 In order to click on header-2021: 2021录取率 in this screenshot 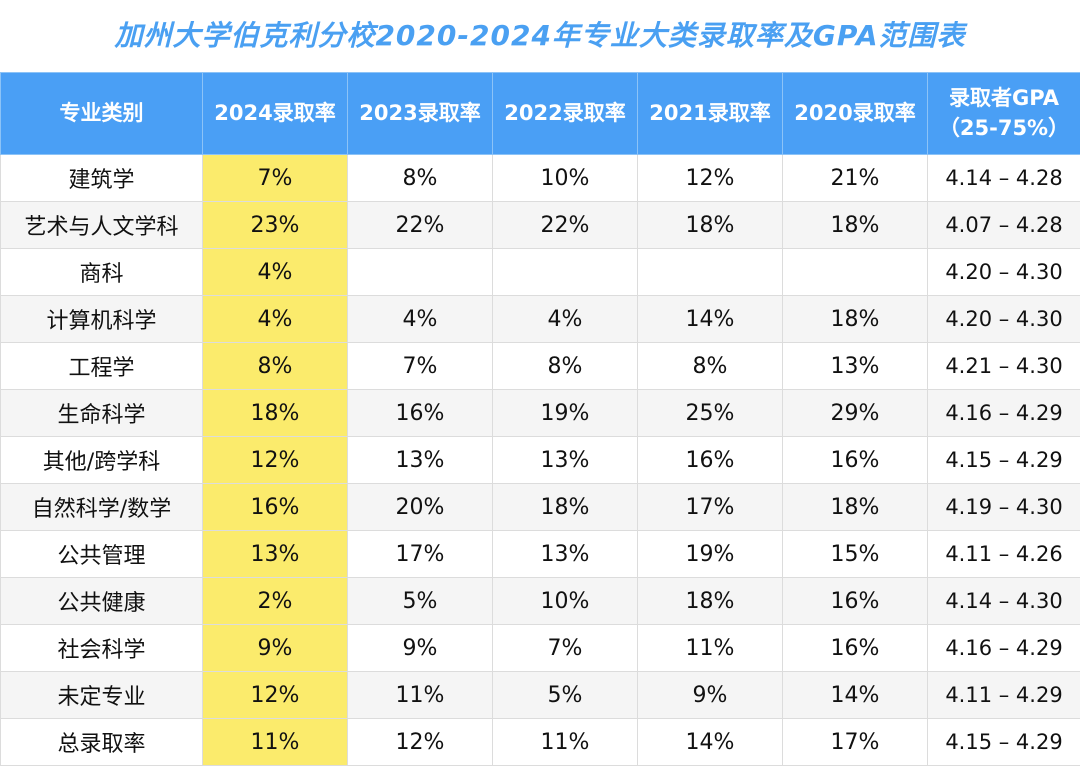, I will do `click(710, 113)`.